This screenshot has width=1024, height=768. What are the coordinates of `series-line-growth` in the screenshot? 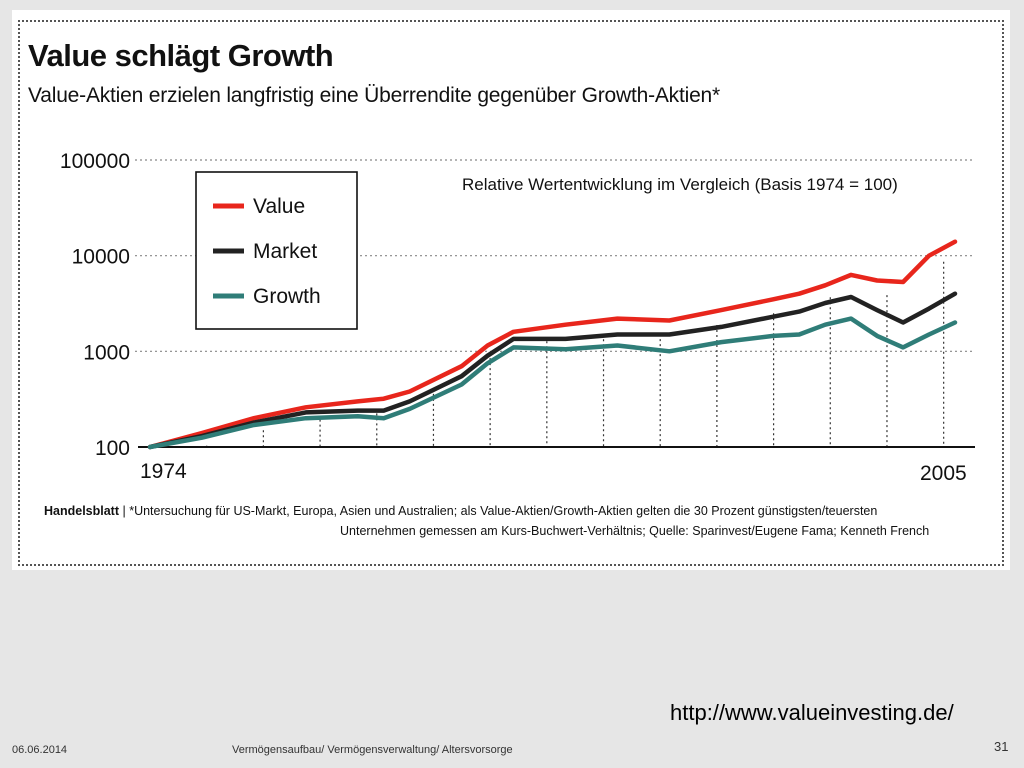 It's located at (552, 383).